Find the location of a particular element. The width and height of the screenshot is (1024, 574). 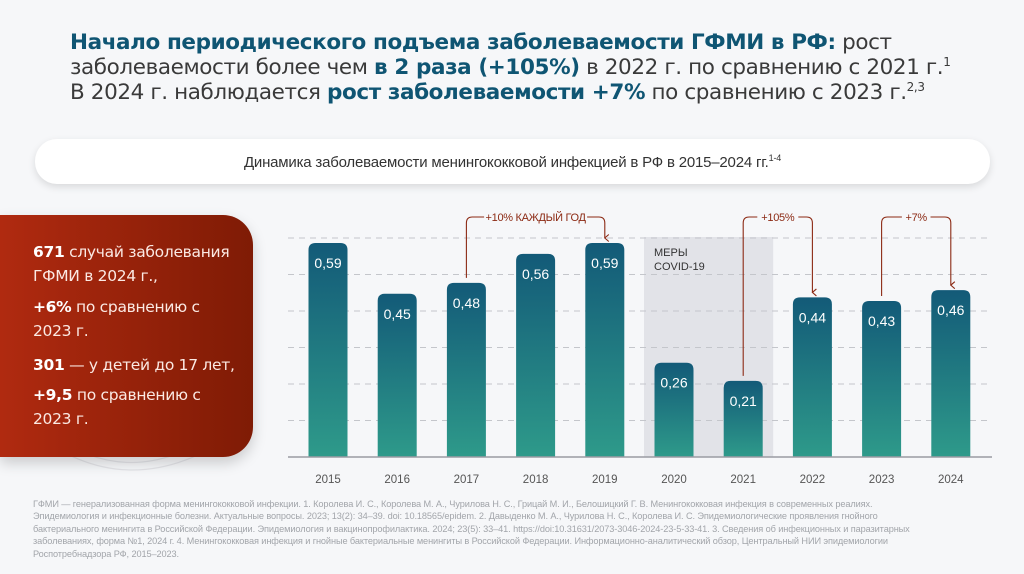

x-tick-label: 2016 is located at coordinates (397, 480).